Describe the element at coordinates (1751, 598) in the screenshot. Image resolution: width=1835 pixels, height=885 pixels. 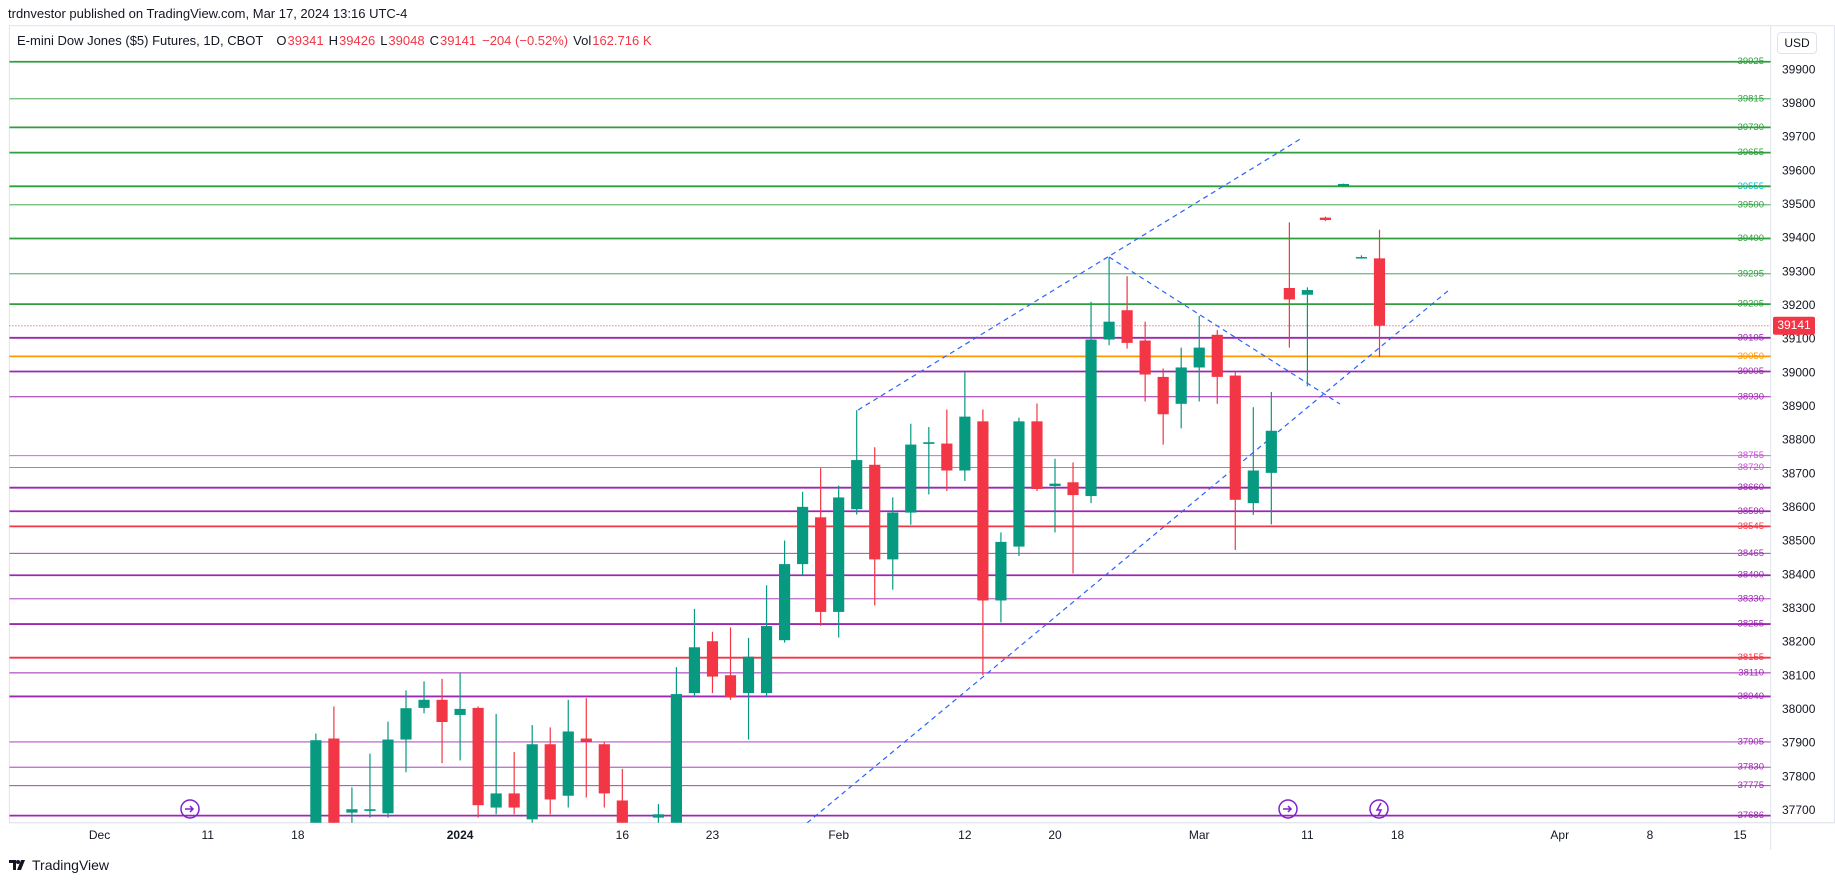
I see `level-label: 38330` at that location.